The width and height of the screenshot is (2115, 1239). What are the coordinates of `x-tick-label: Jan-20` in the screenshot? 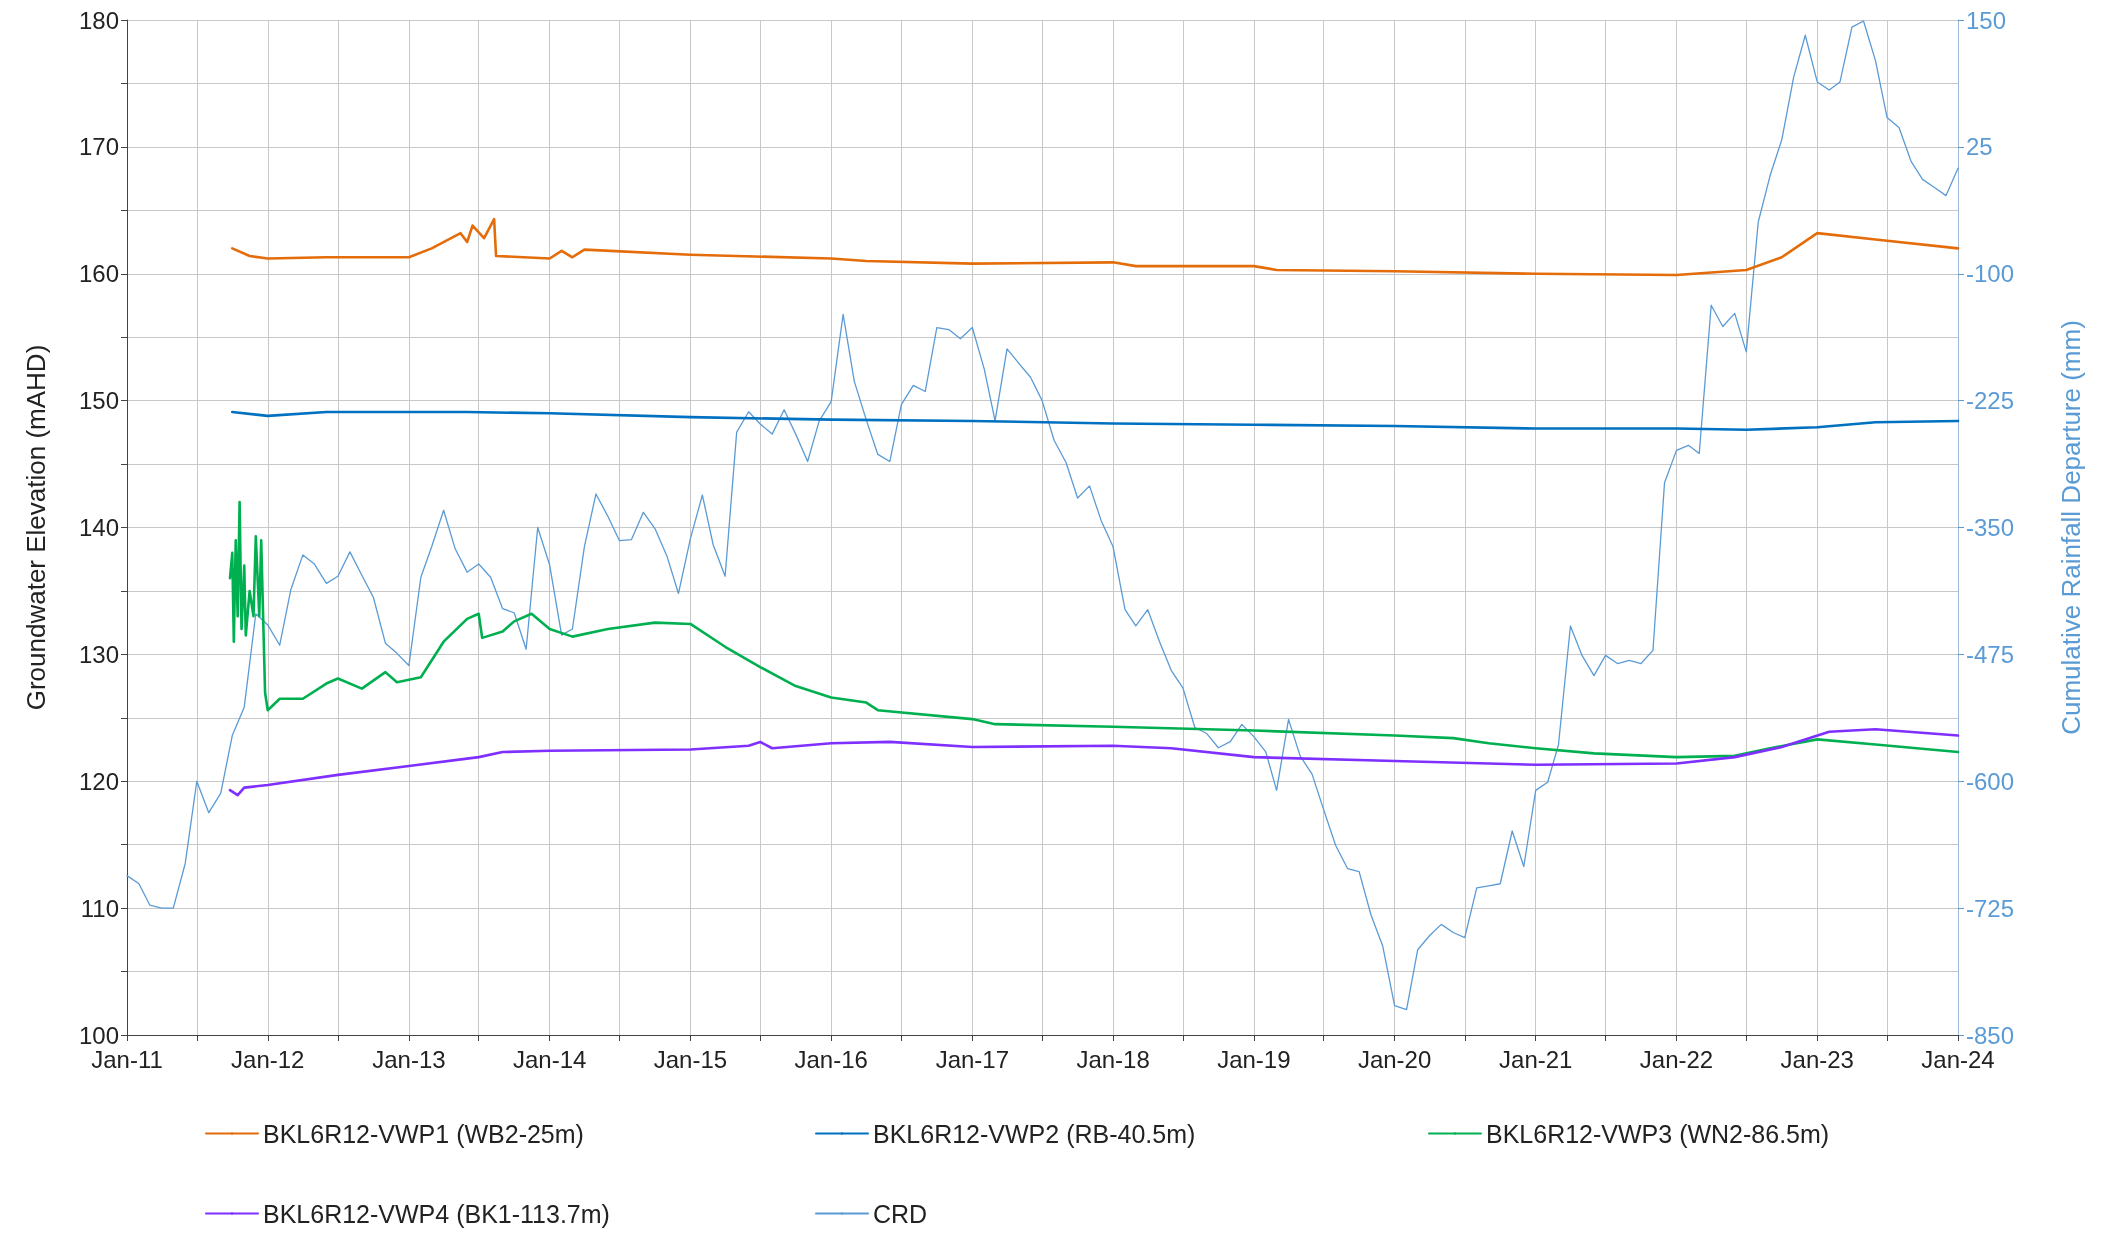 It's located at (1394, 1059).